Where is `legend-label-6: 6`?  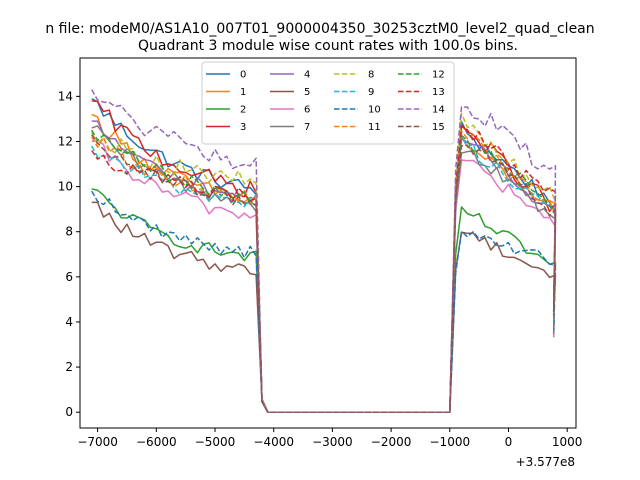 legend-label-6: 6 is located at coordinates (307, 110).